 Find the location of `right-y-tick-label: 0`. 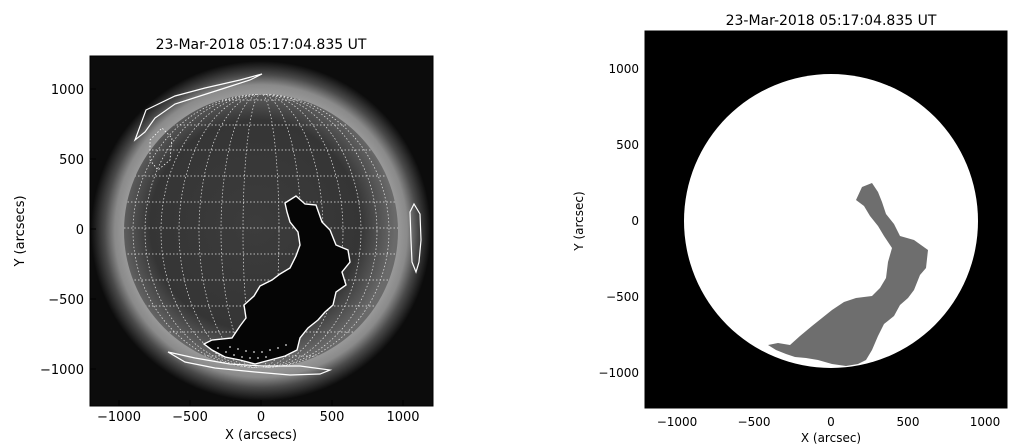

right-y-tick-label: 0 is located at coordinates (635, 221).